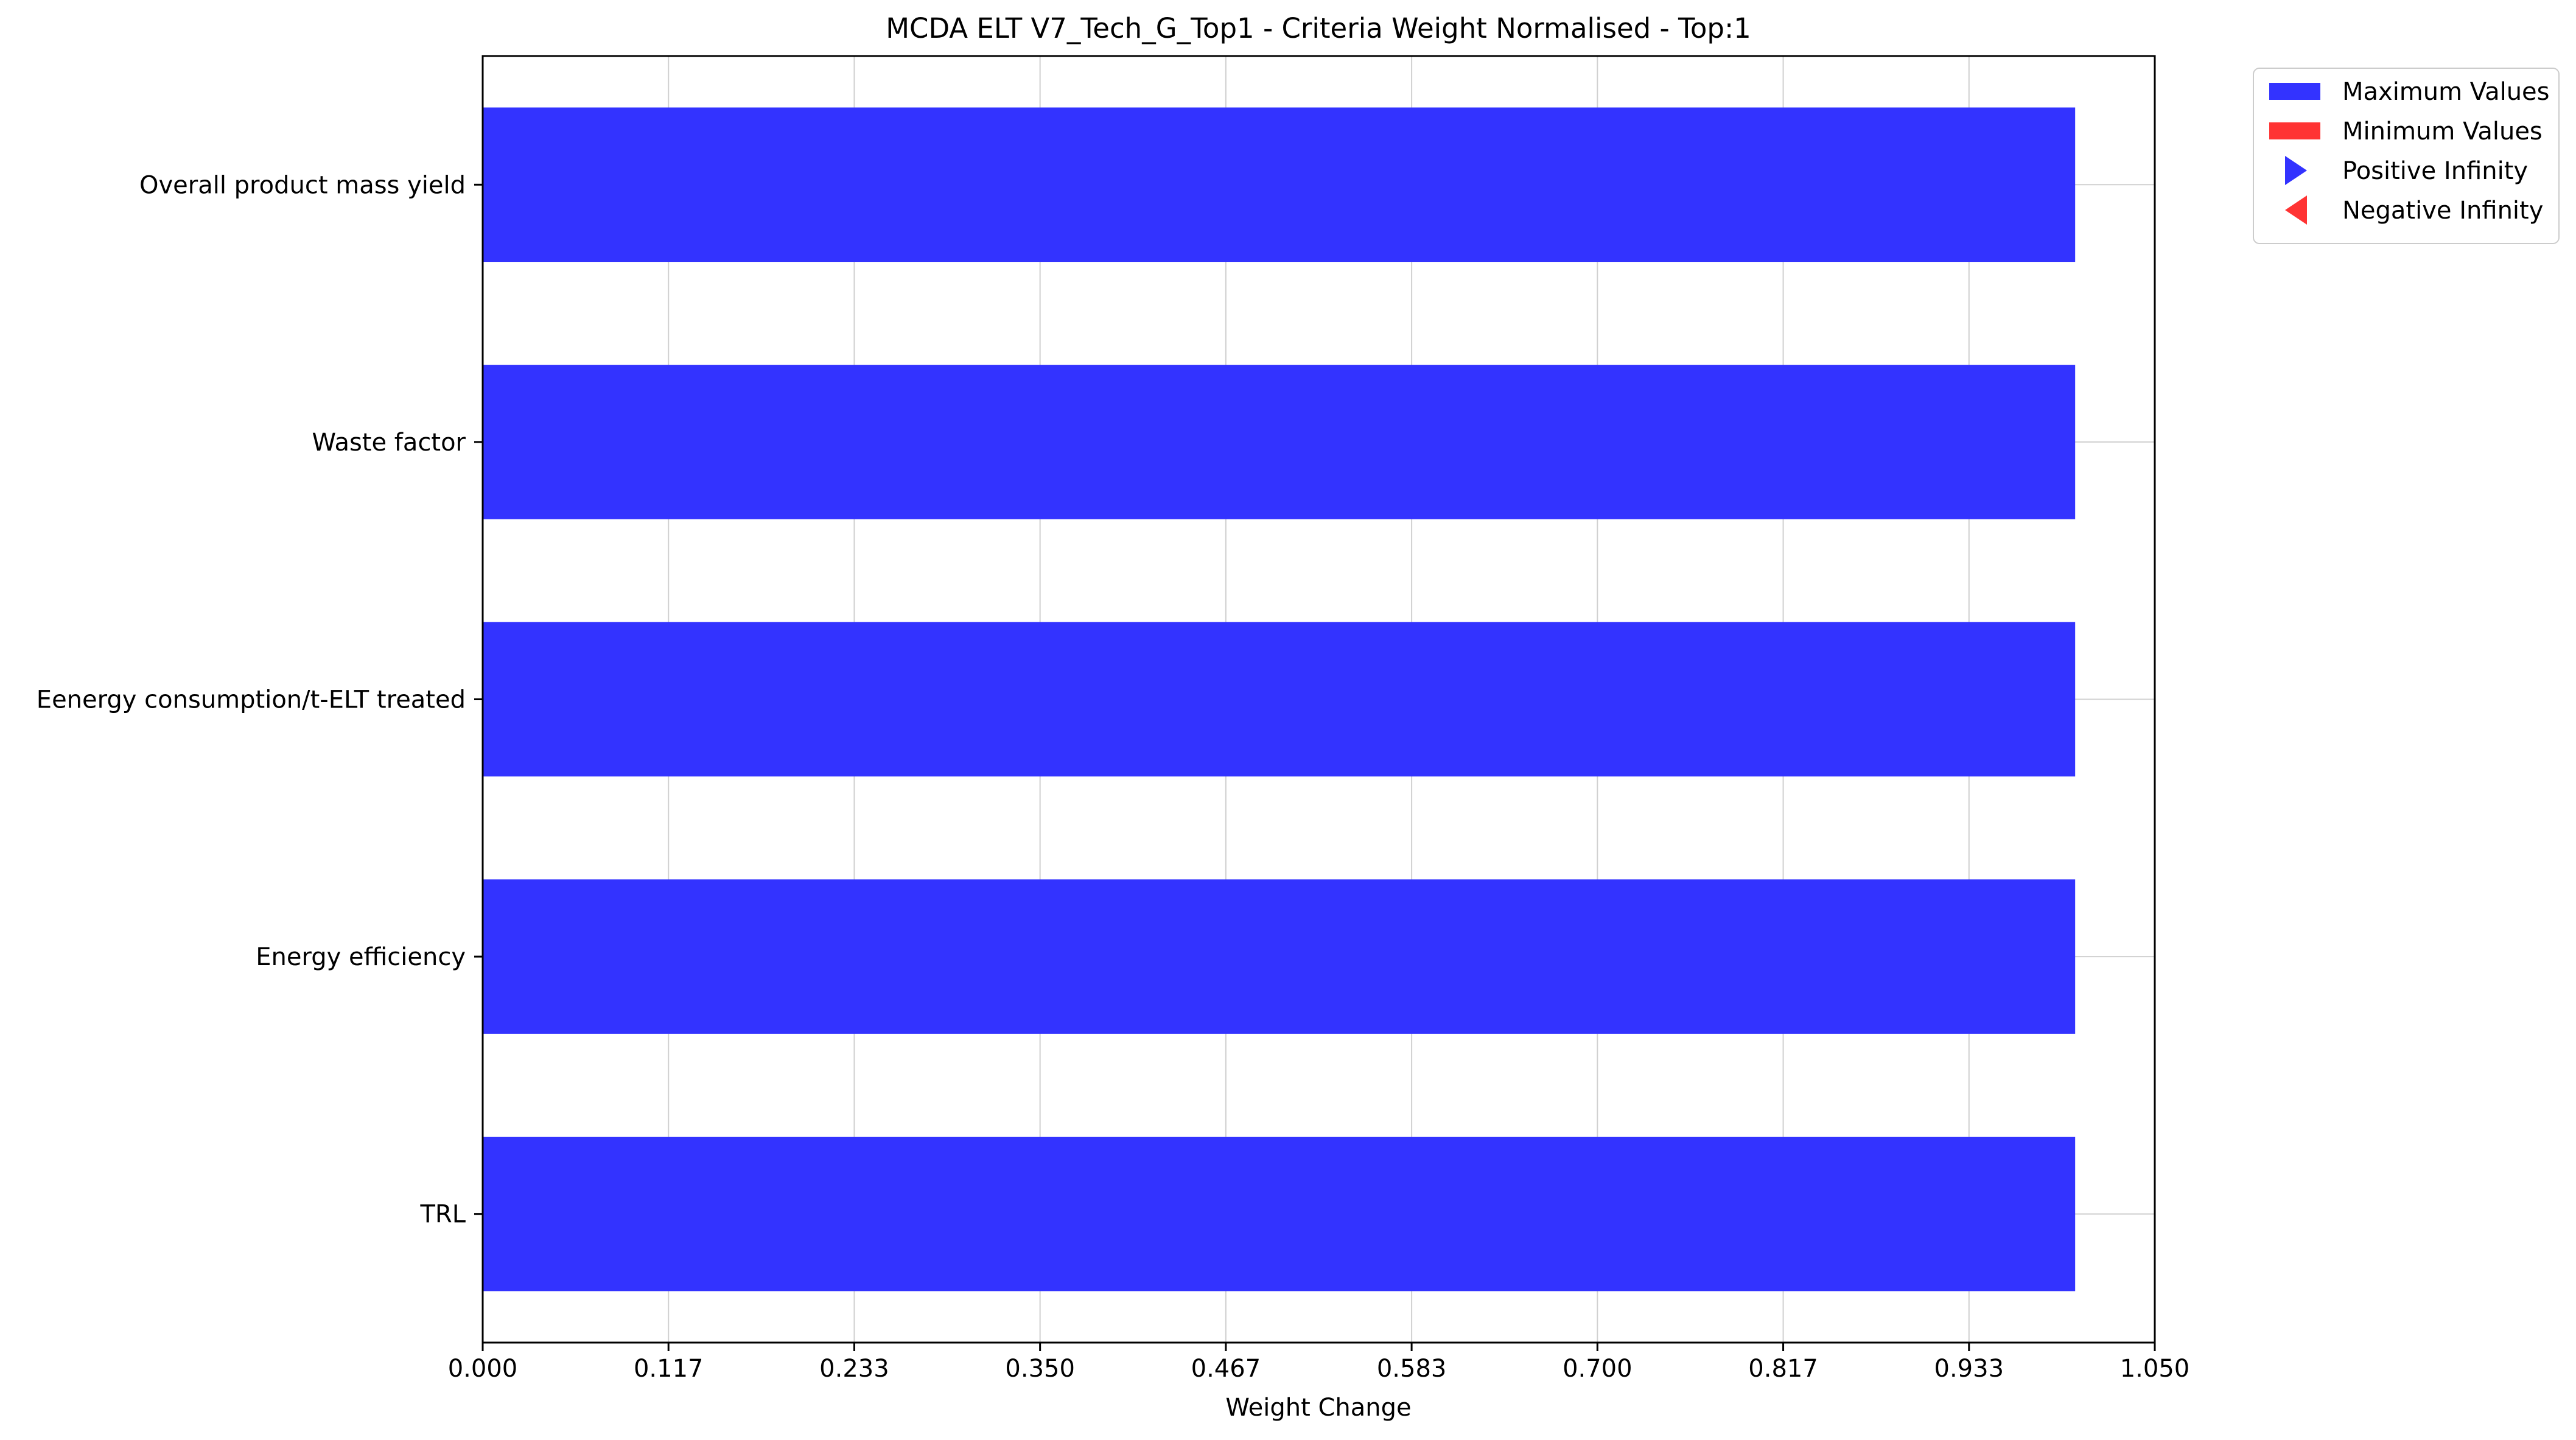  I want to click on x-axis-label: Weight Change, so click(1318, 1408).